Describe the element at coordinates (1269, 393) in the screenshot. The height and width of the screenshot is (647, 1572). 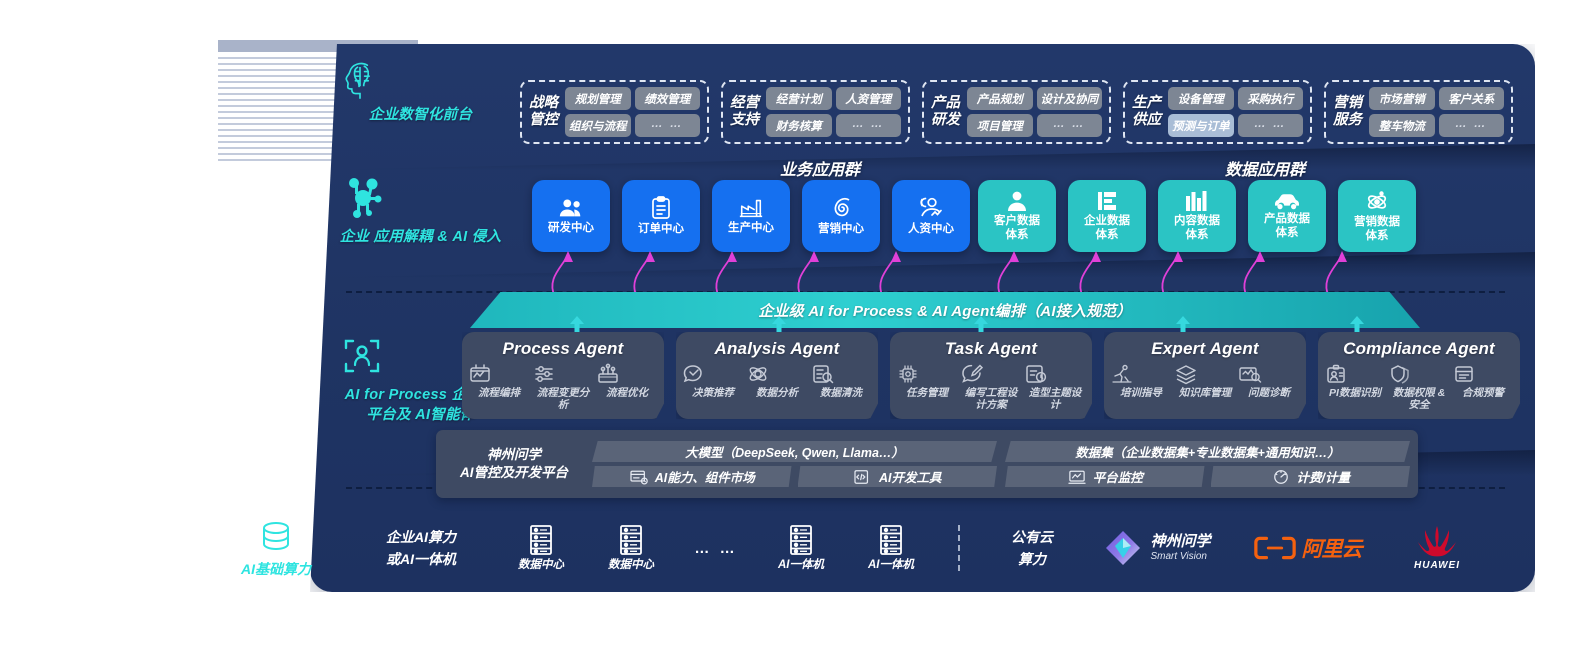
I see `agent-function-label: 问题诊断` at that location.